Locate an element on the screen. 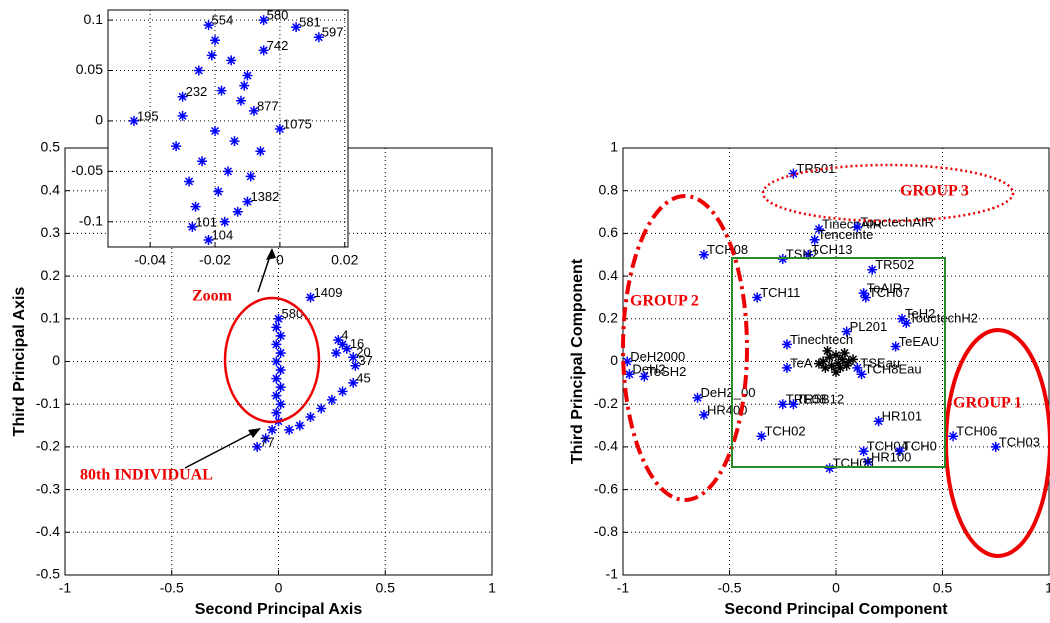 Image resolution: width=1050 pixels, height=623 pixels. point-label: TCH11 is located at coordinates (780, 292).